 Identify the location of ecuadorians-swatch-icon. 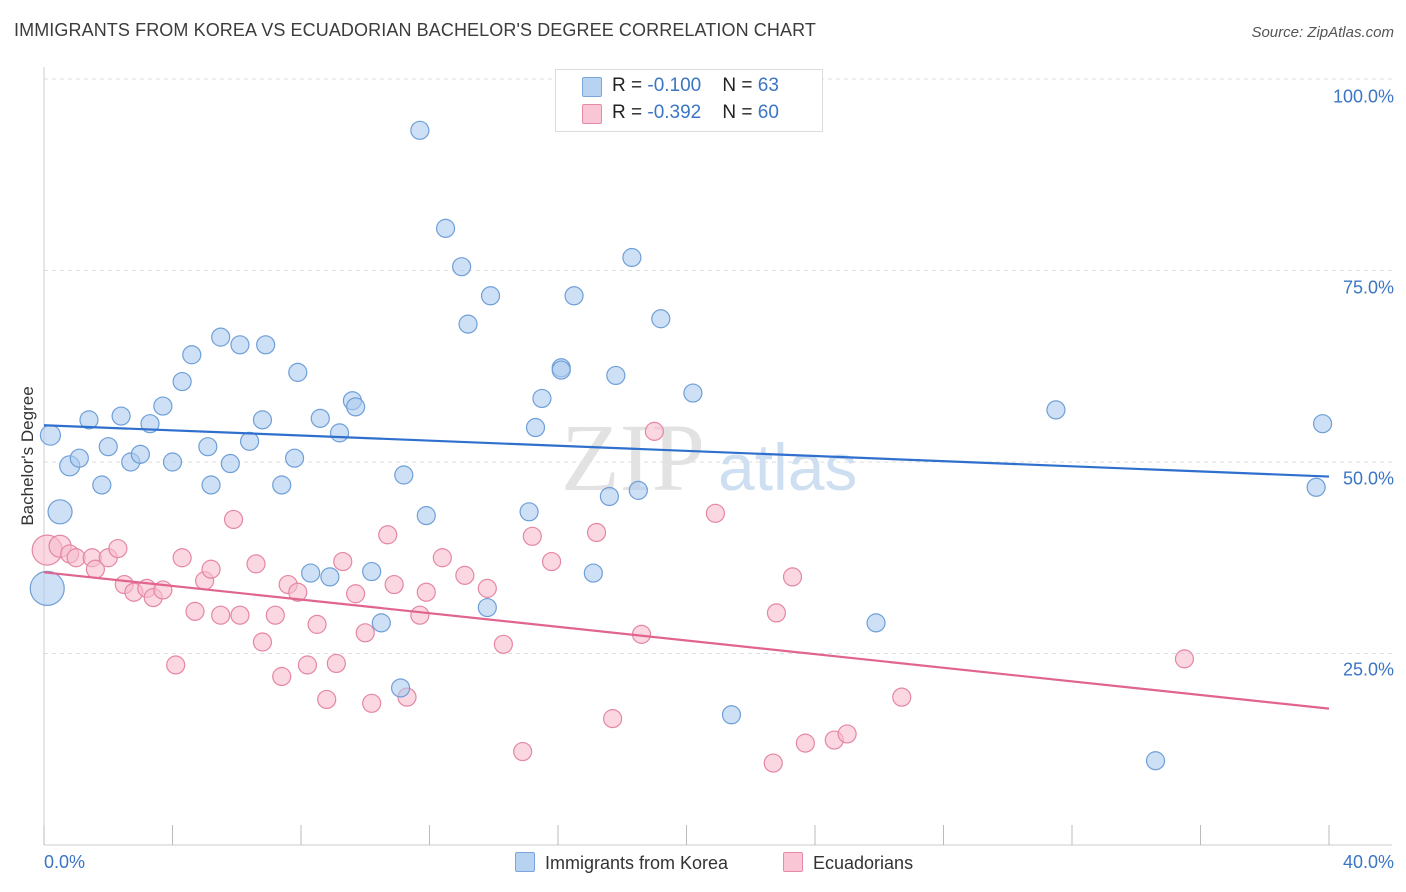
(592, 114).